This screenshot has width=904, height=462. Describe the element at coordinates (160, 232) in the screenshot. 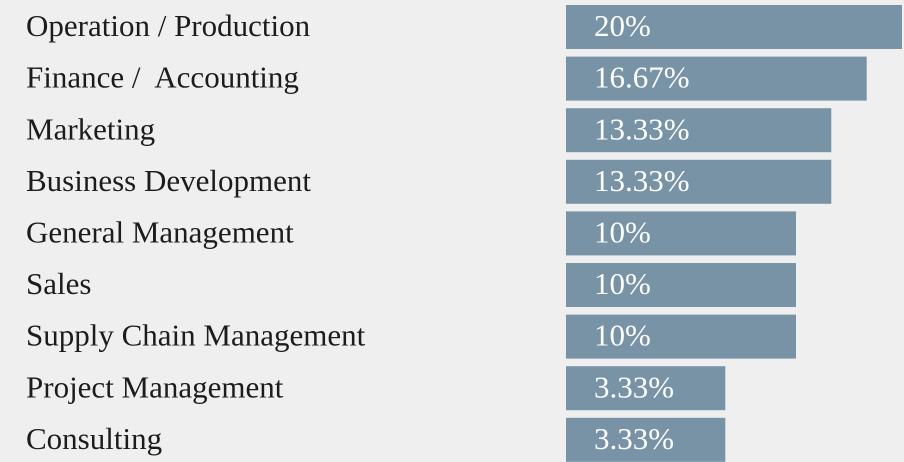

I see `category-label: General Management` at that location.